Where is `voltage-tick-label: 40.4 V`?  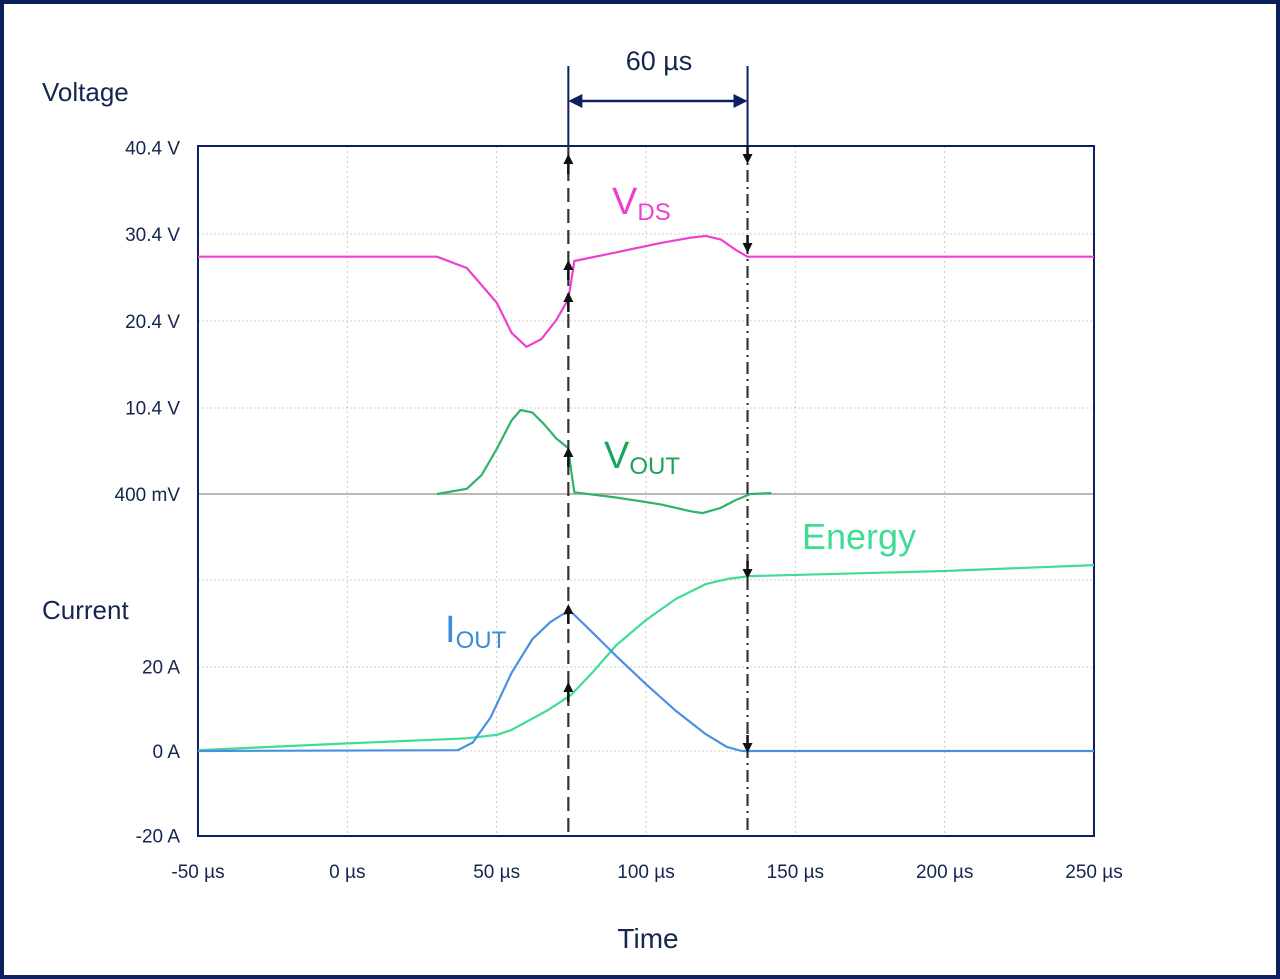
voltage-tick-label: 40.4 V is located at coordinates (152, 149).